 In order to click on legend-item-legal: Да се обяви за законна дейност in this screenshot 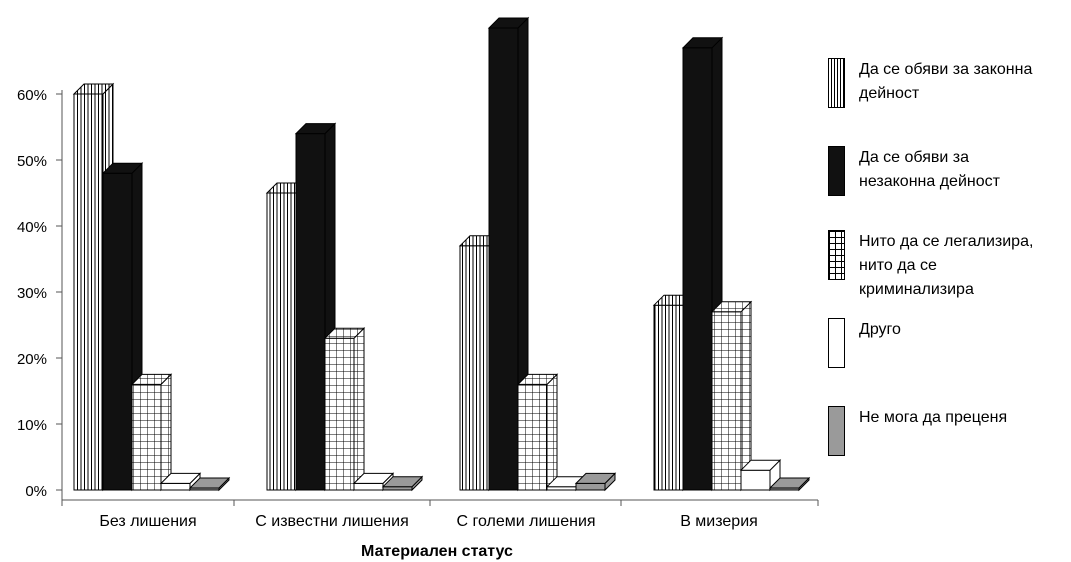, I will do `click(946, 83)`.